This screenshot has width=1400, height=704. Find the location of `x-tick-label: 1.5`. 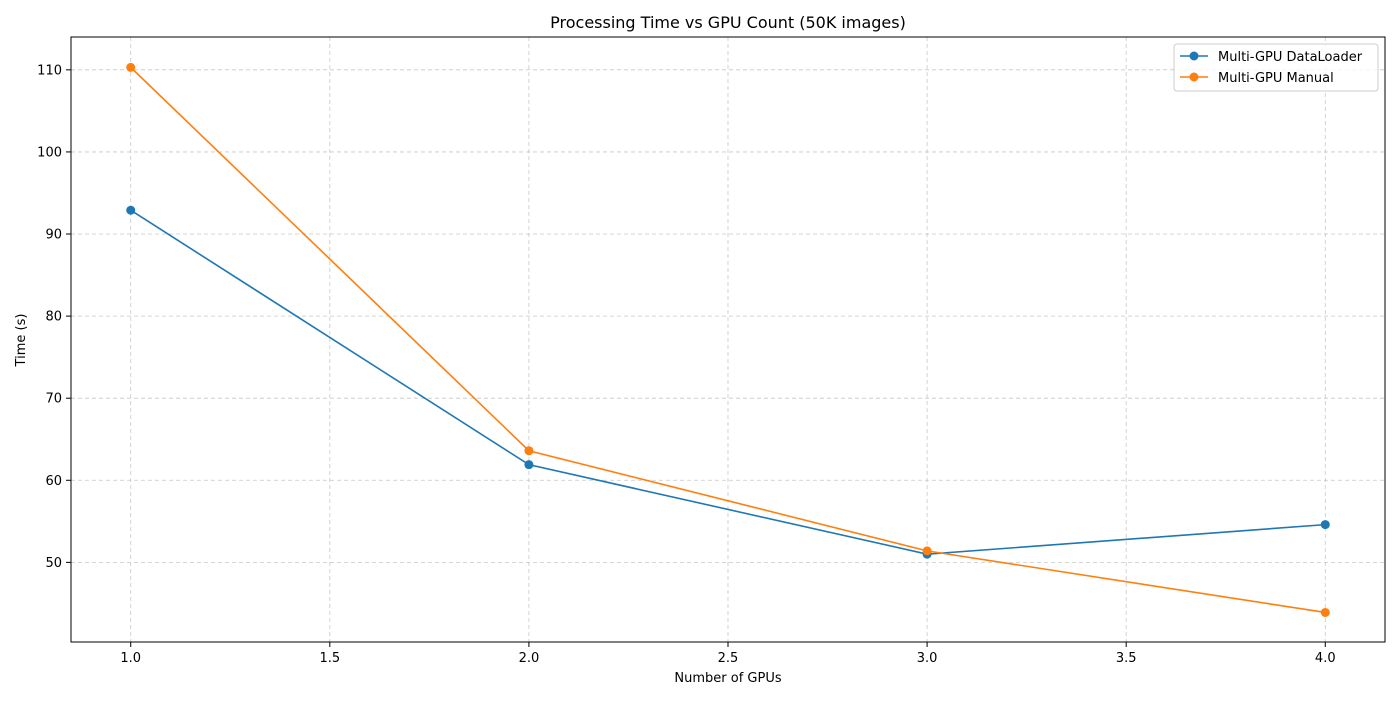

x-tick-label: 1.5 is located at coordinates (329, 658).